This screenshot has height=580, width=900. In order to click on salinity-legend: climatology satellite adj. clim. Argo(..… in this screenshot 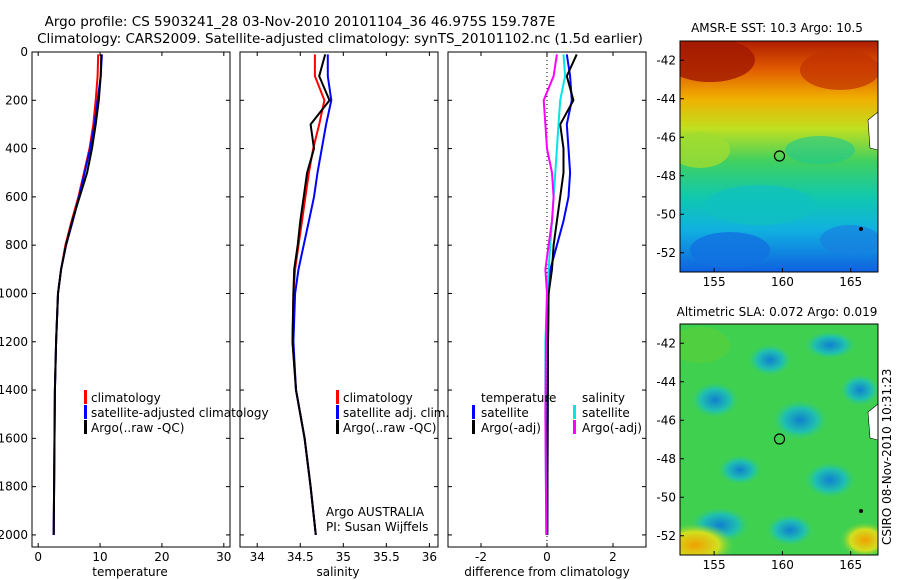, I will do `click(387, 462)`.